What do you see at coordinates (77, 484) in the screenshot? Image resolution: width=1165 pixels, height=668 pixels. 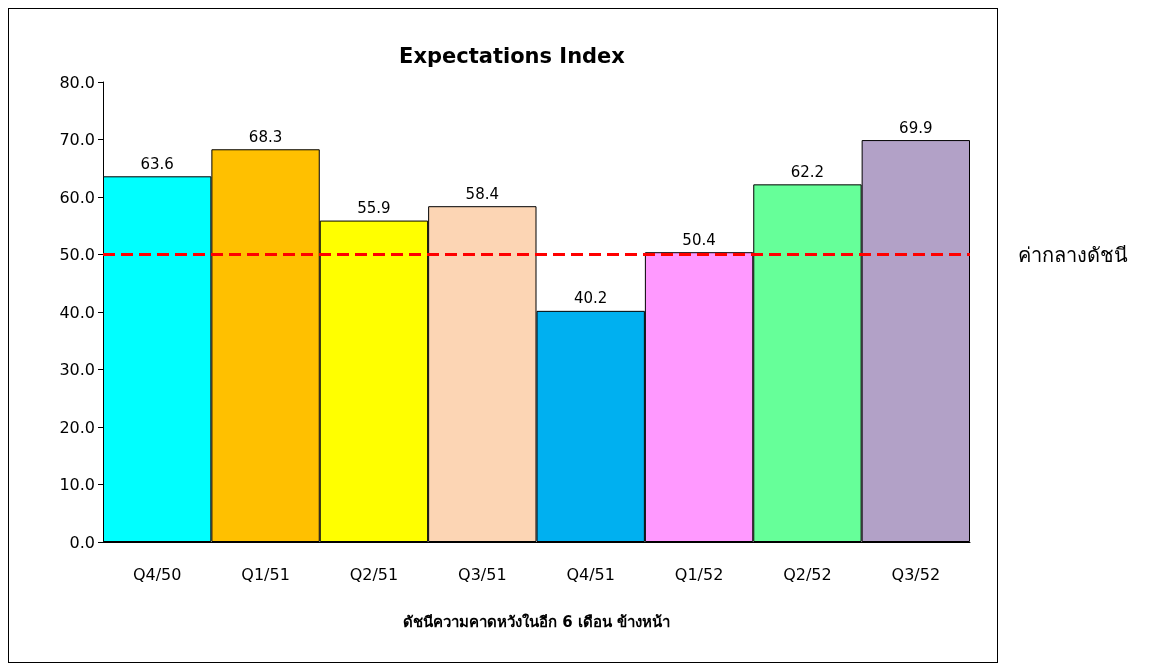 I see `y-tick-label: 10.0` at bounding box center [77, 484].